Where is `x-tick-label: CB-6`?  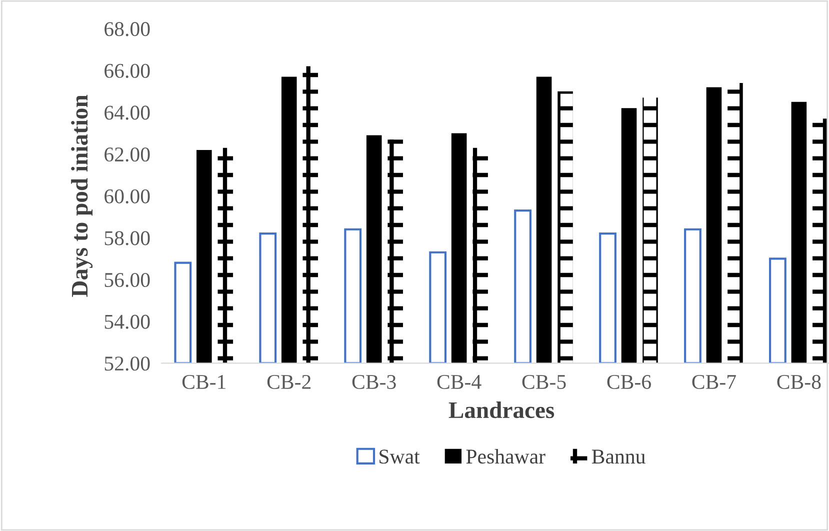 x-tick-label: CB-6 is located at coordinates (629, 381).